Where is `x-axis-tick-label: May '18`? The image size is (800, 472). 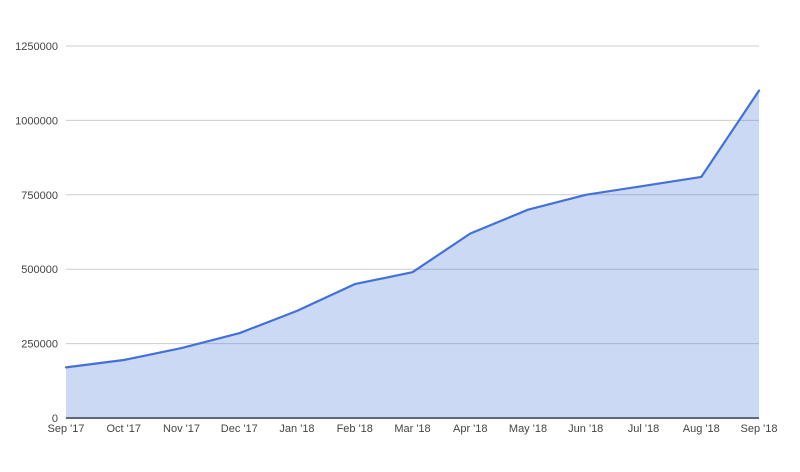
x-axis-tick-label: May '18 is located at coordinates (528, 429).